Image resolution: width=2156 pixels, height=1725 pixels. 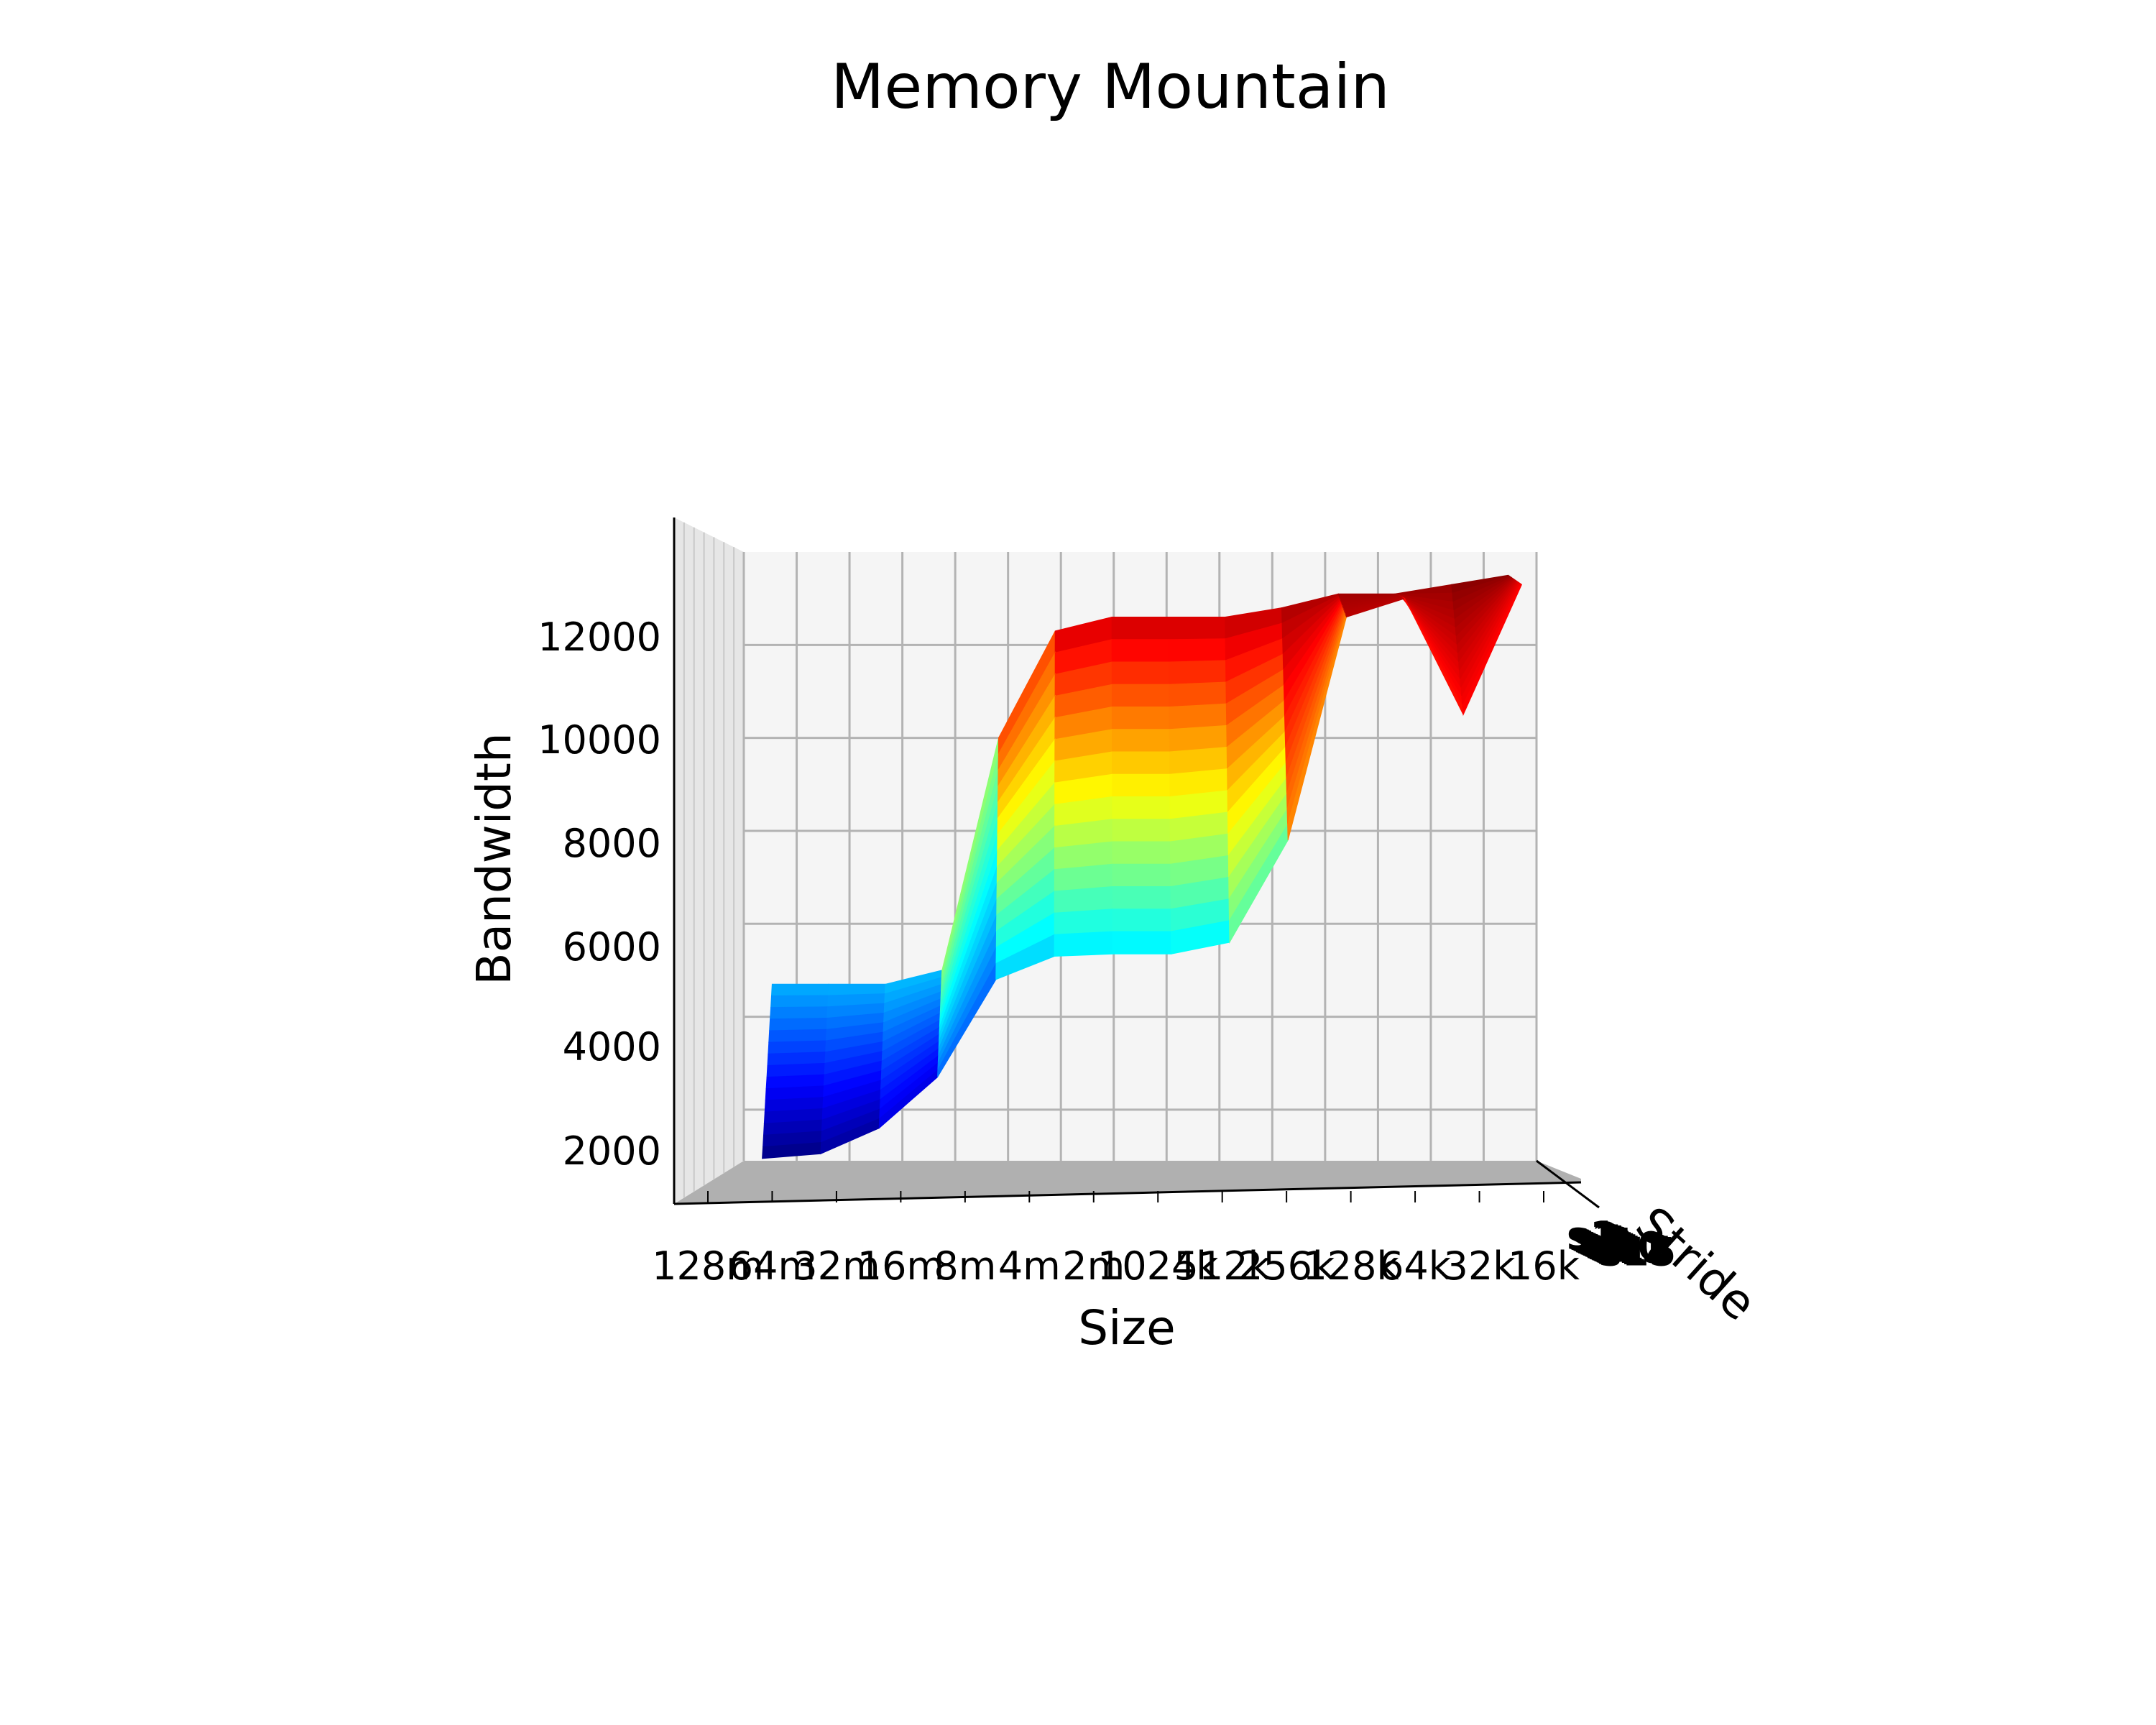 What do you see at coordinates (612, 843) in the screenshot?
I see `z-tick-label: 8000` at bounding box center [612, 843].